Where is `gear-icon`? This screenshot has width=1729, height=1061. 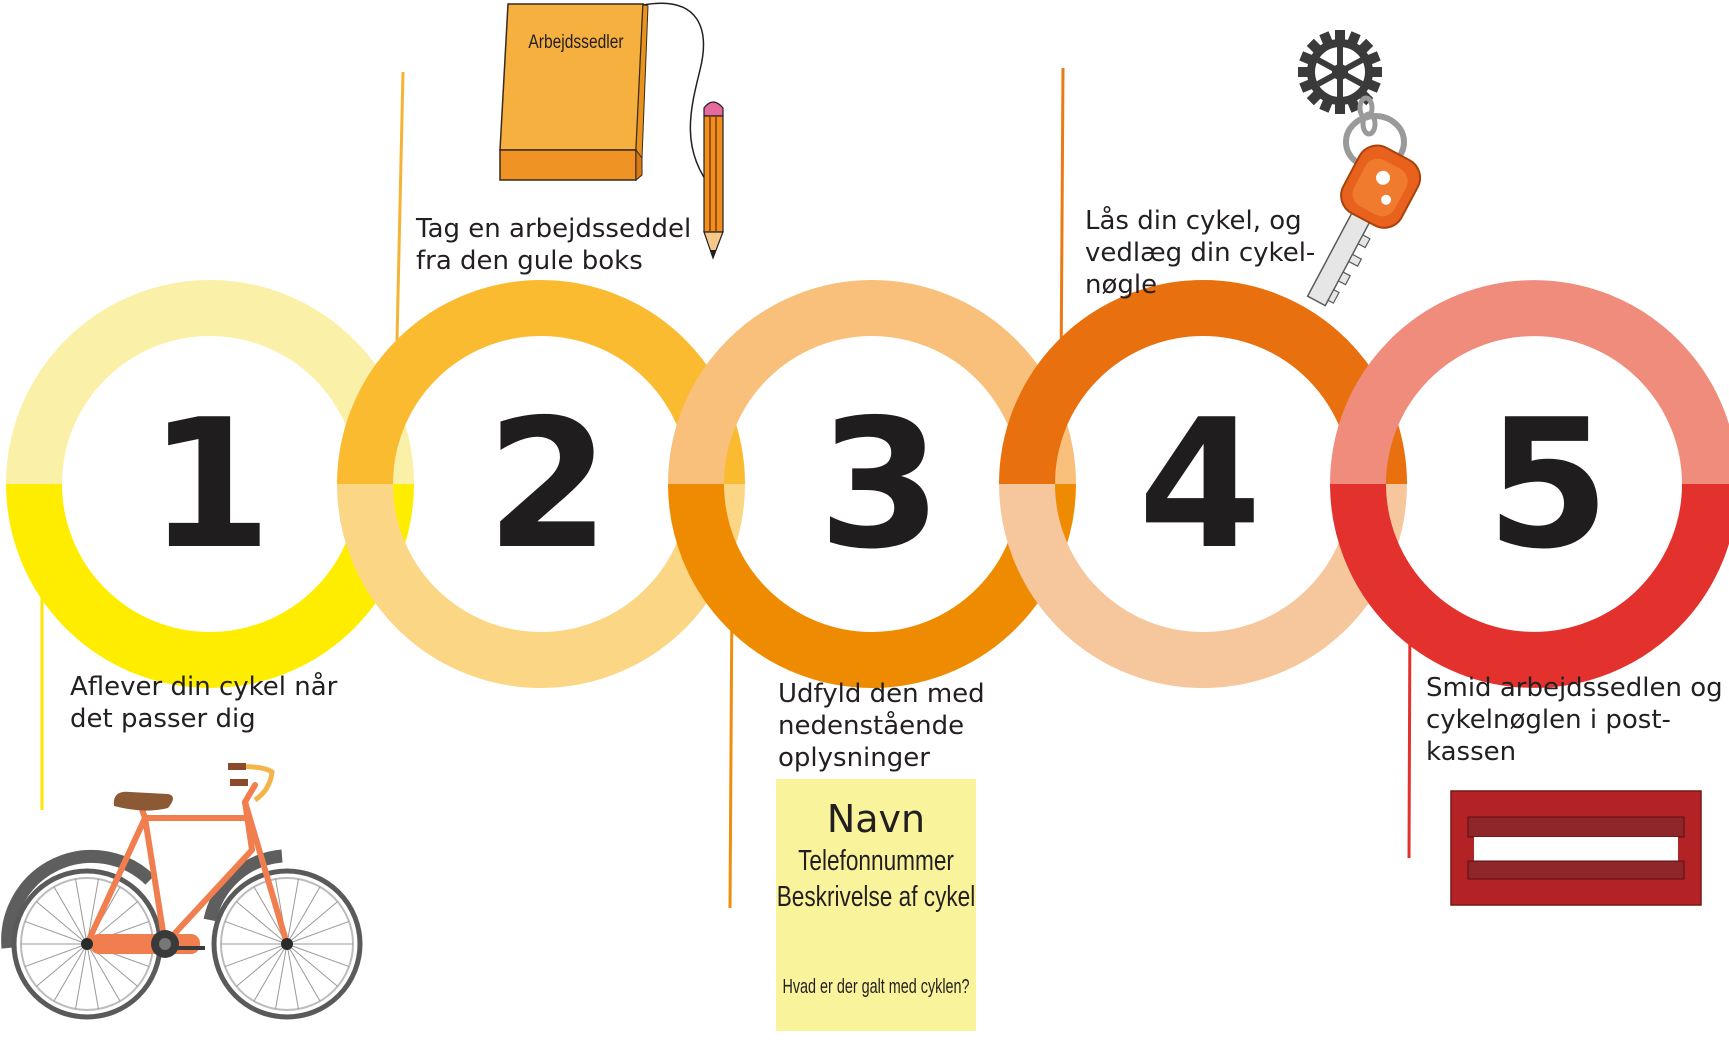 gear-icon is located at coordinates (1340, 72).